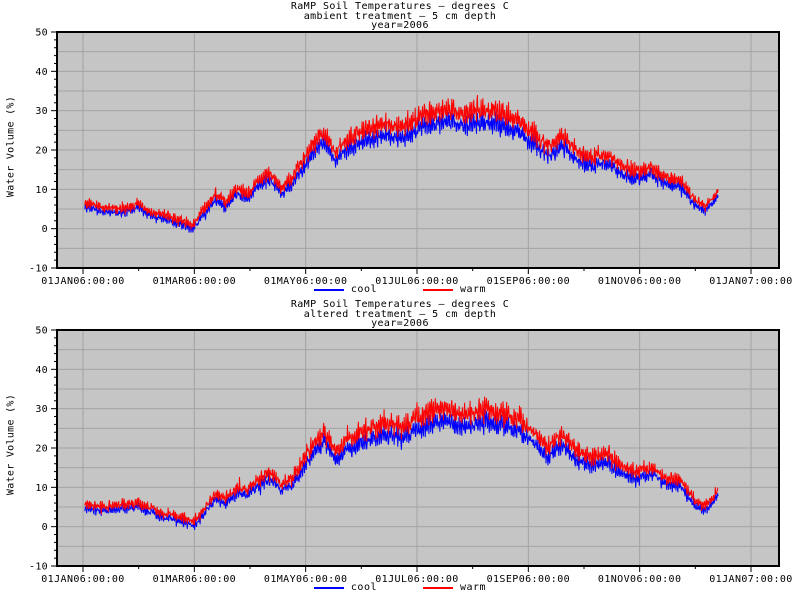 The image size is (800, 600). I want to click on chart-subtitle: ambient treatment — 5 cm depth, so click(400, 16).